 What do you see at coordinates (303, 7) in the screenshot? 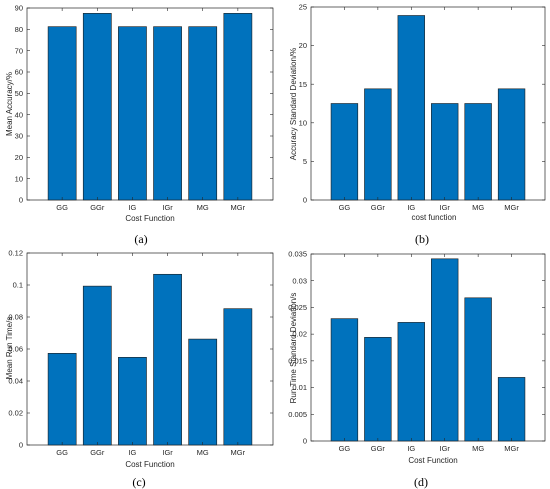
I see `y-tick-label: 25` at bounding box center [303, 7].